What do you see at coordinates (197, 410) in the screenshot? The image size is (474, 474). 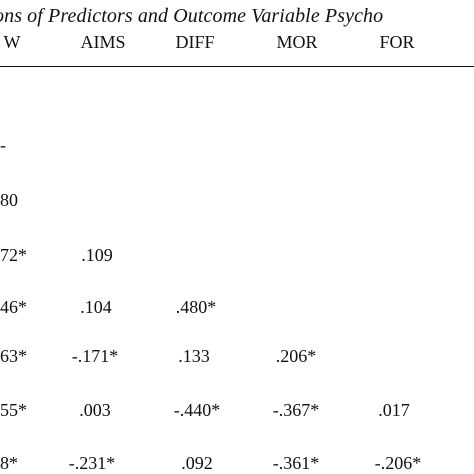 I see `table-cell: -.440*` at bounding box center [197, 410].